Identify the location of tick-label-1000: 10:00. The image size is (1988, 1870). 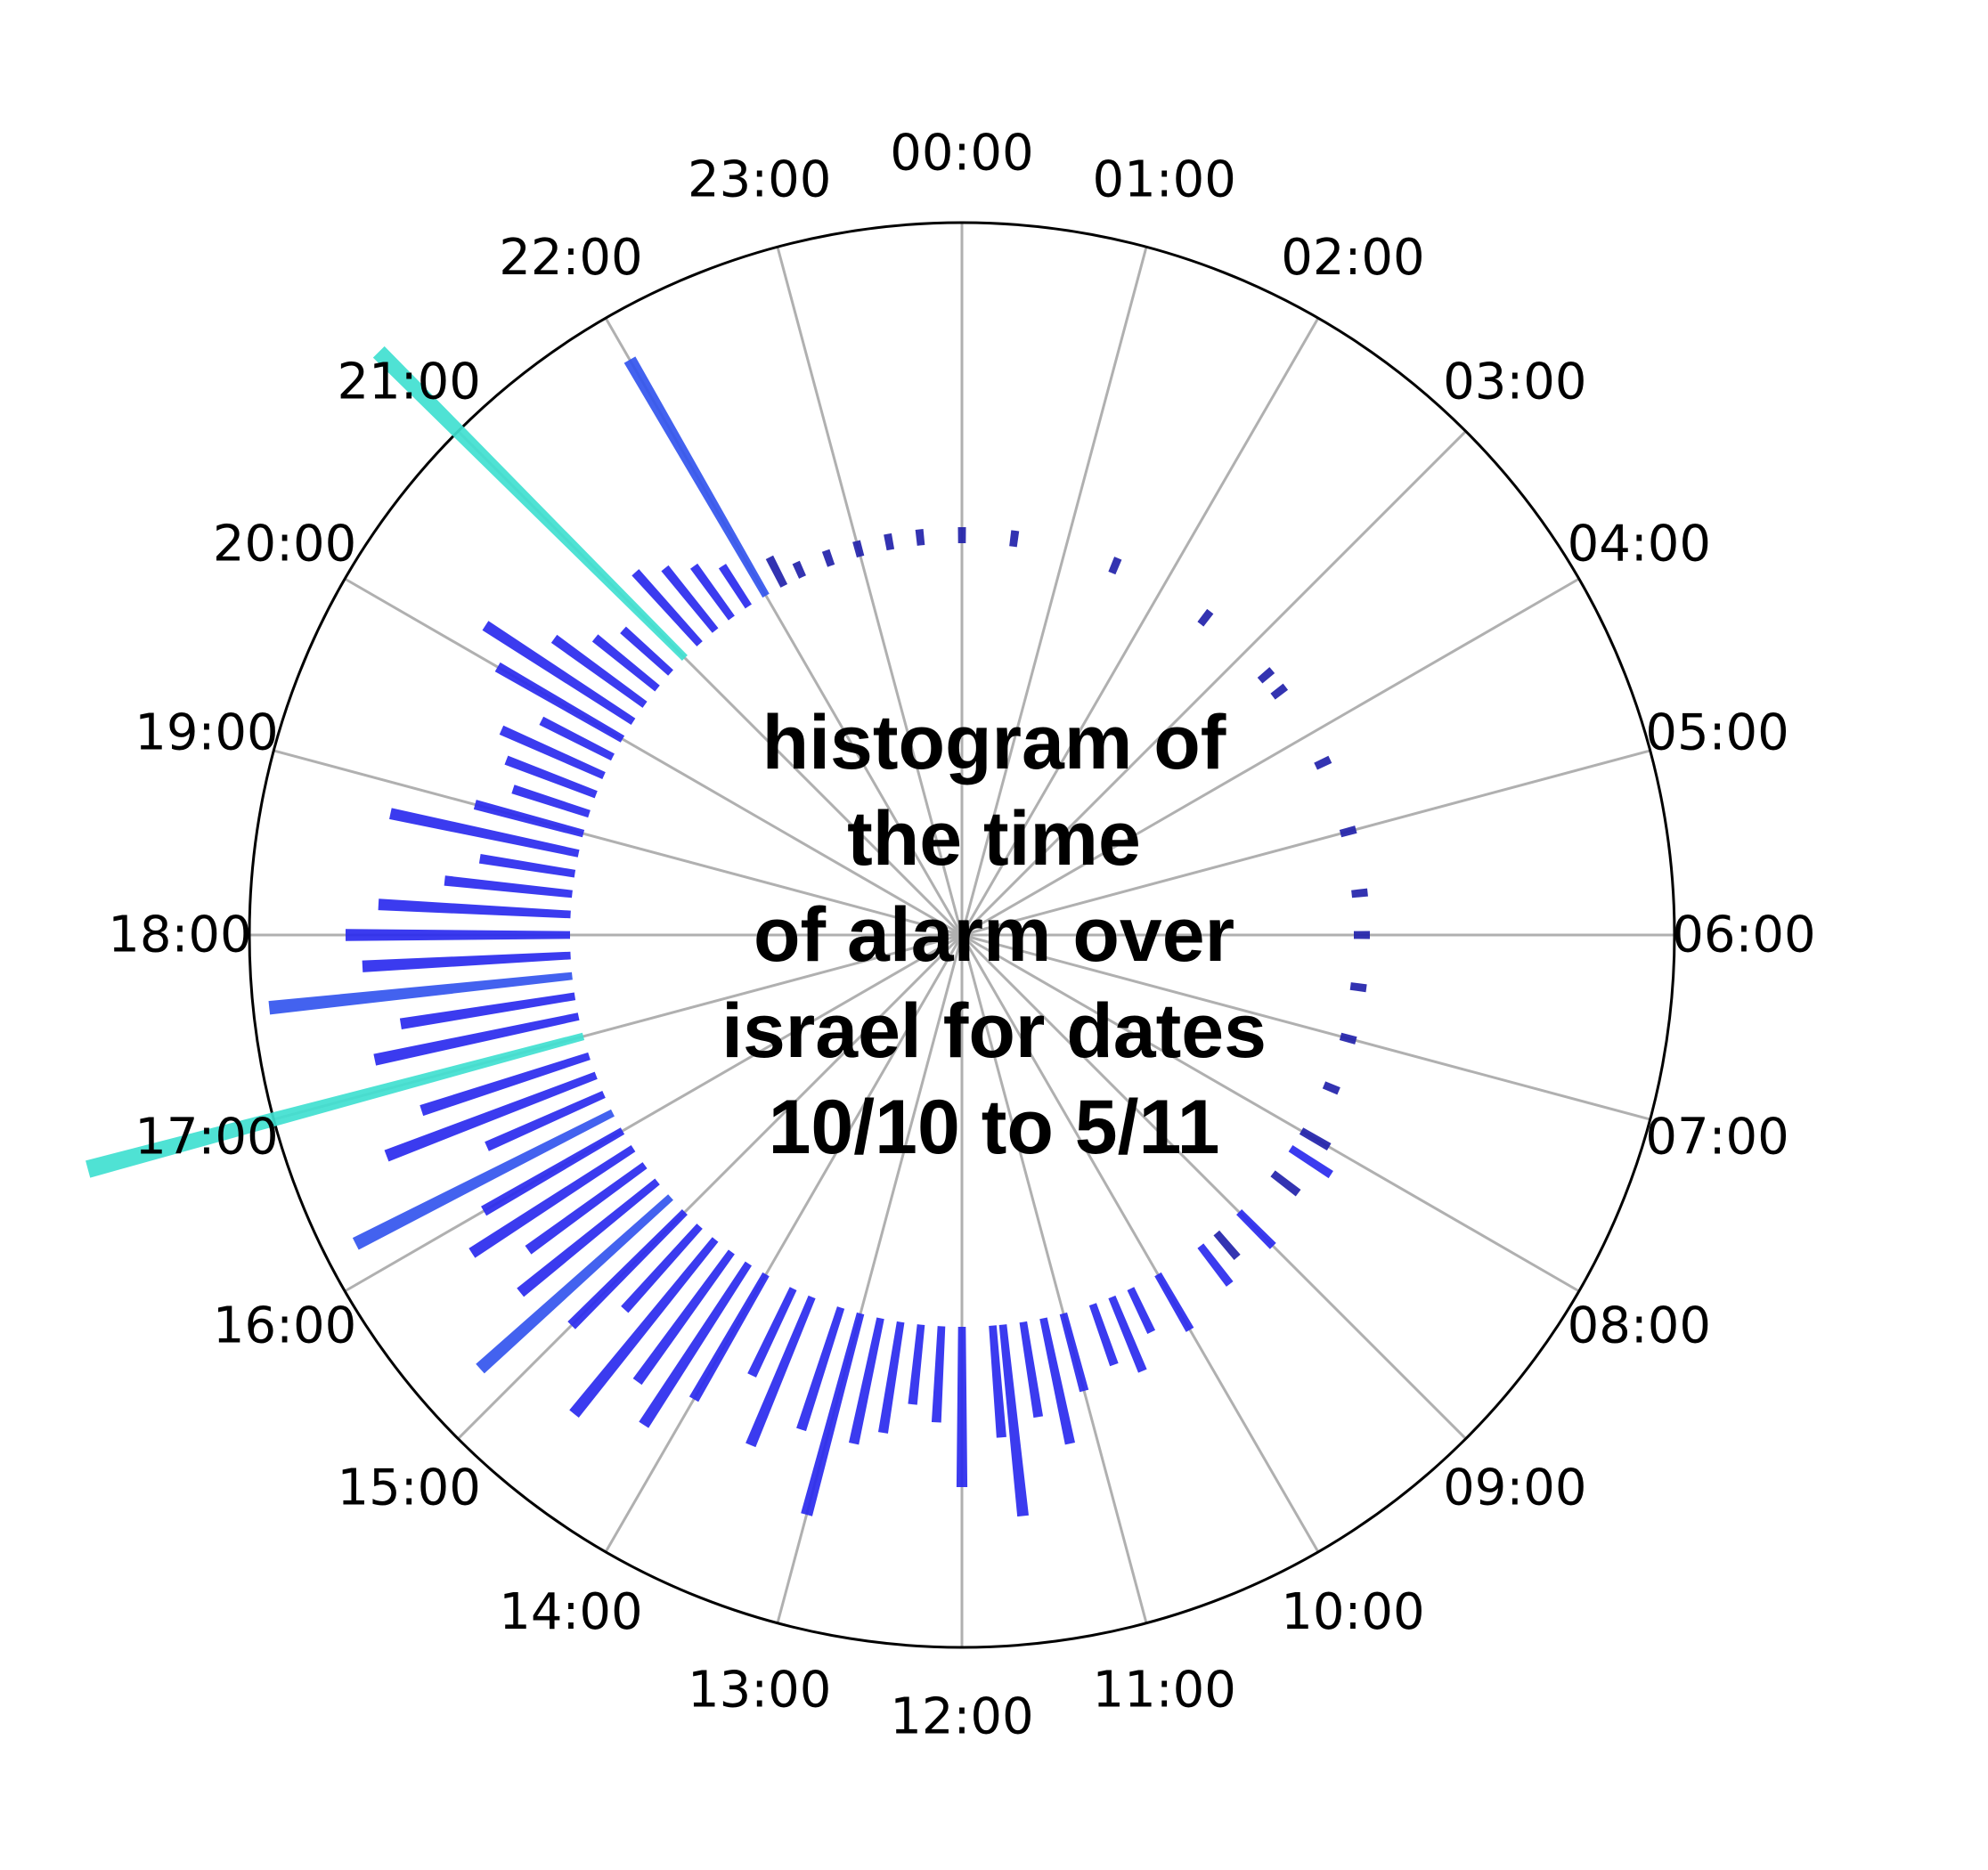
(1353, 1612).